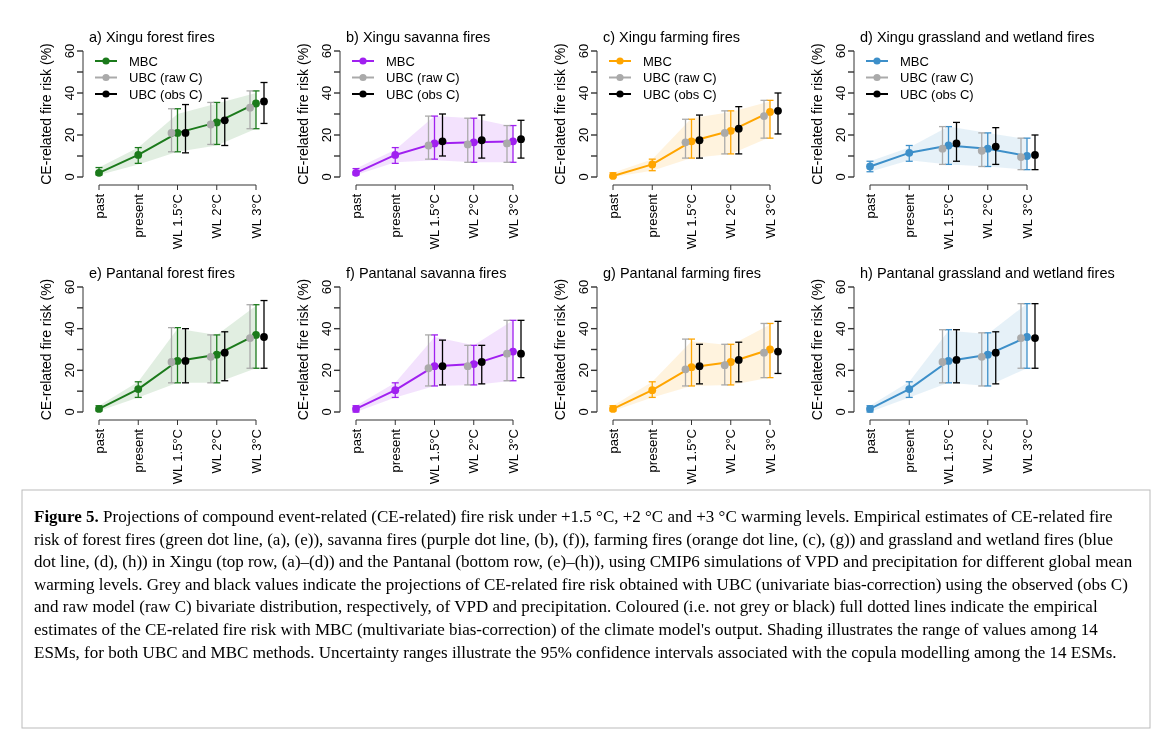 The width and height of the screenshot is (1170, 744). Describe the element at coordinates (162, 273) in the screenshot. I see `chart-title: e) Pantanal forest fires` at that location.